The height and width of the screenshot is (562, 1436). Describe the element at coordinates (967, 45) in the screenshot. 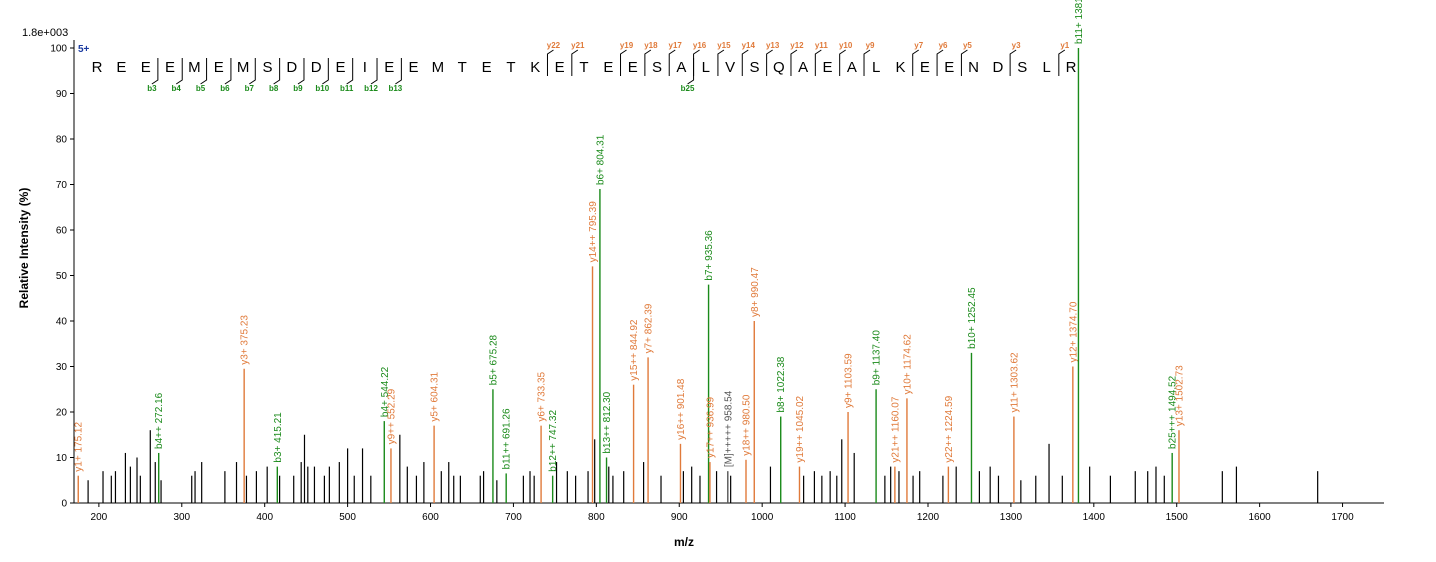

I see `y-ion-label: y5` at that location.